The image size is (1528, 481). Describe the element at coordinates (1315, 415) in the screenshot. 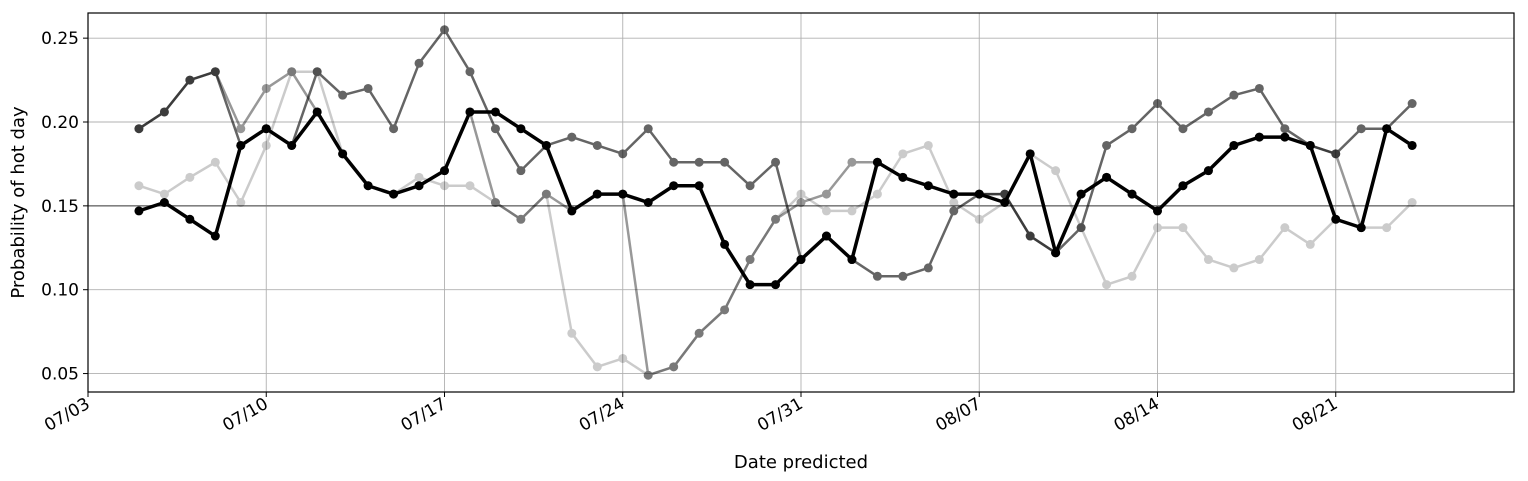

I see `x-tick-label: 08/21` at that location.